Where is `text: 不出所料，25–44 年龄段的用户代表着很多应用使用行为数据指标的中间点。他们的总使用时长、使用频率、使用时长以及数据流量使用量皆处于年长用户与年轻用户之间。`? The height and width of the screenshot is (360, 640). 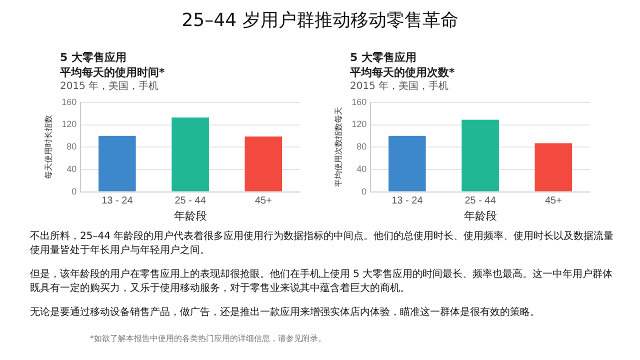
text: 不出所料，25–44 年龄段的用户代表着很多应用使用行为数据指标的中间点。他们的总使用时长、使用频率、使用时长以及数据流量使用量皆处于年长用户与年轻用户之间。 is located at coordinates (322, 244).